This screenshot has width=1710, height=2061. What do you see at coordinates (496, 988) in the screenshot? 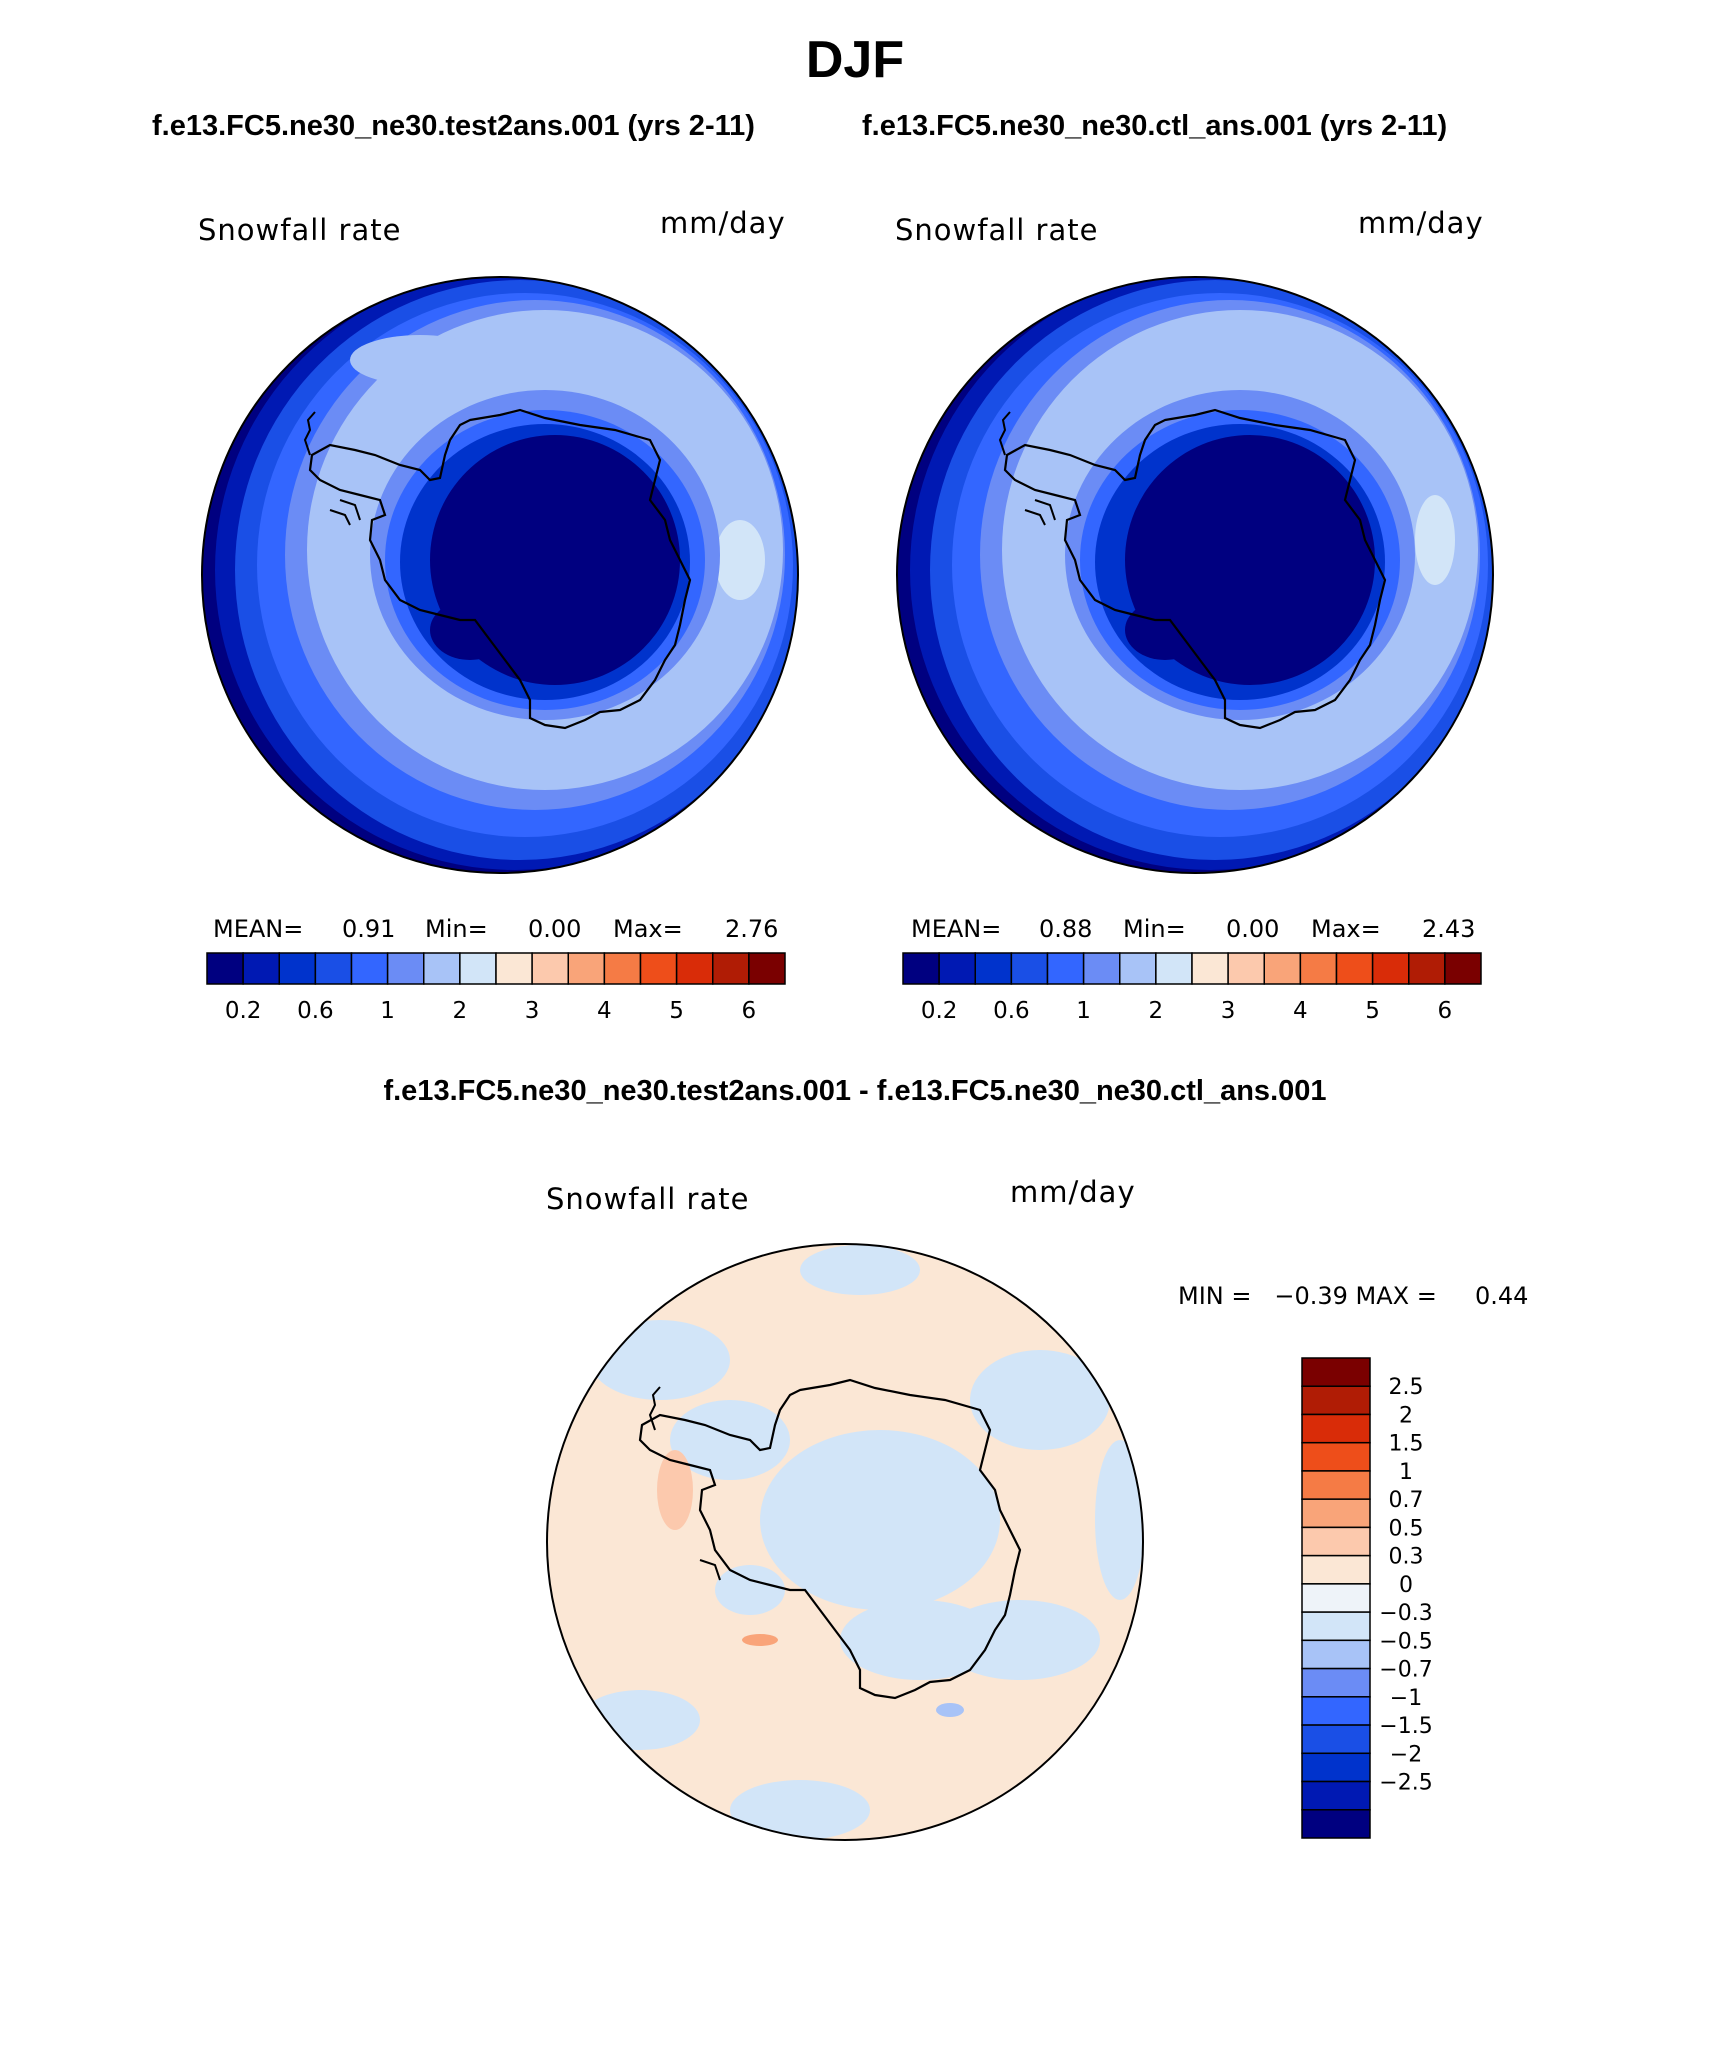
I see `colorbar-left: 0.2 0.6 1 2 3 4 5 6` at bounding box center [496, 988].